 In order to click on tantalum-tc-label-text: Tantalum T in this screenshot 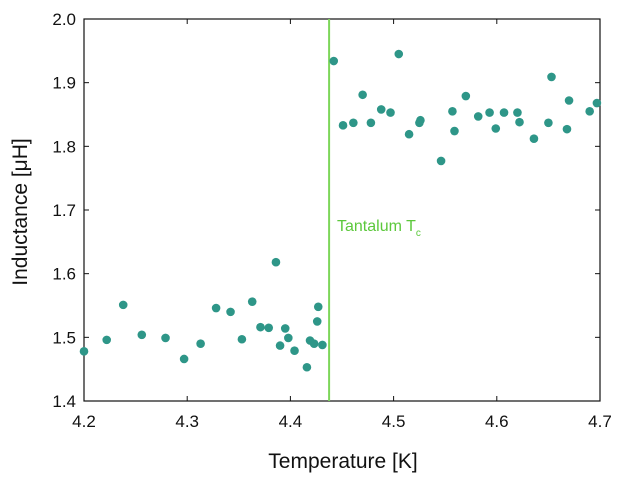, I will do `click(376, 226)`.